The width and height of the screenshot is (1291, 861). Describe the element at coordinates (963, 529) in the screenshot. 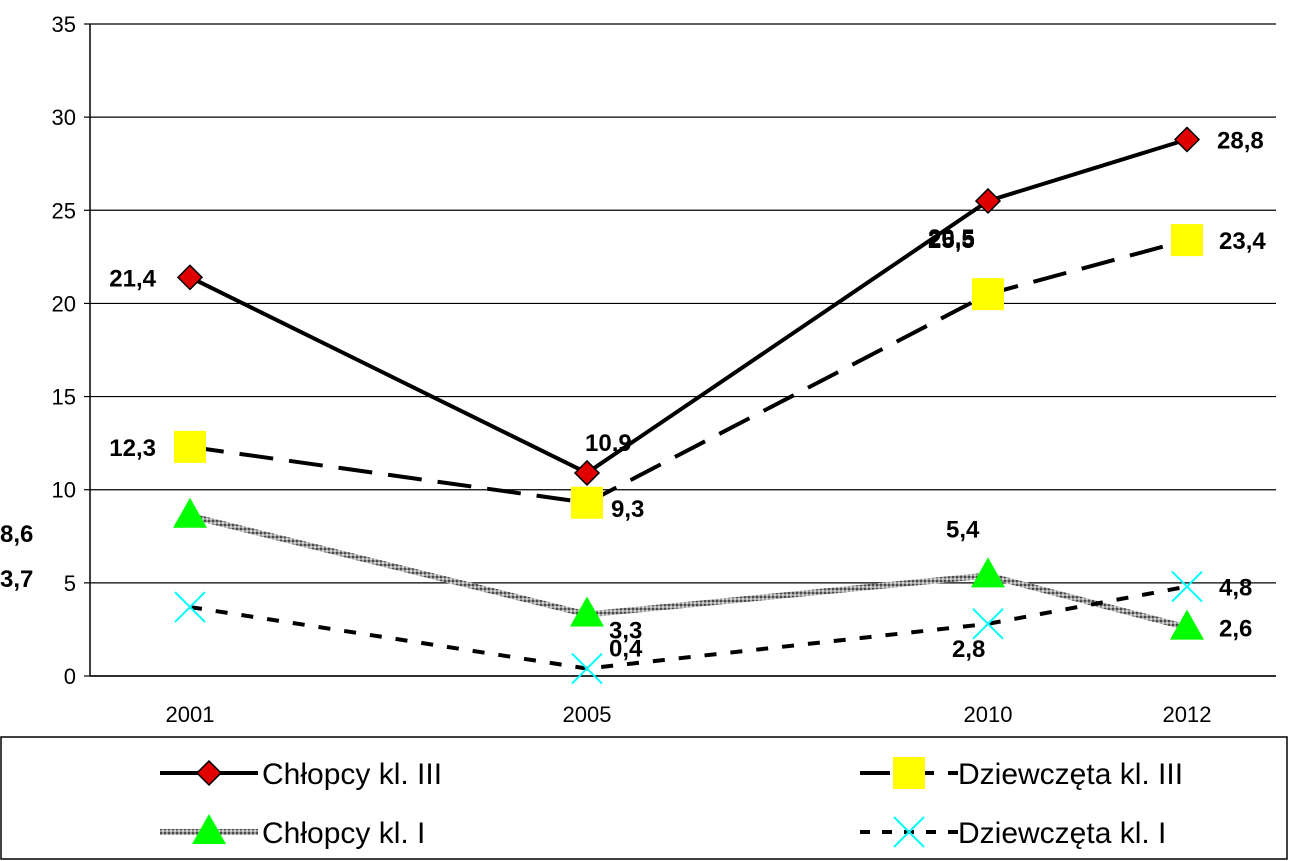

I see `data-label: 5,4` at that location.